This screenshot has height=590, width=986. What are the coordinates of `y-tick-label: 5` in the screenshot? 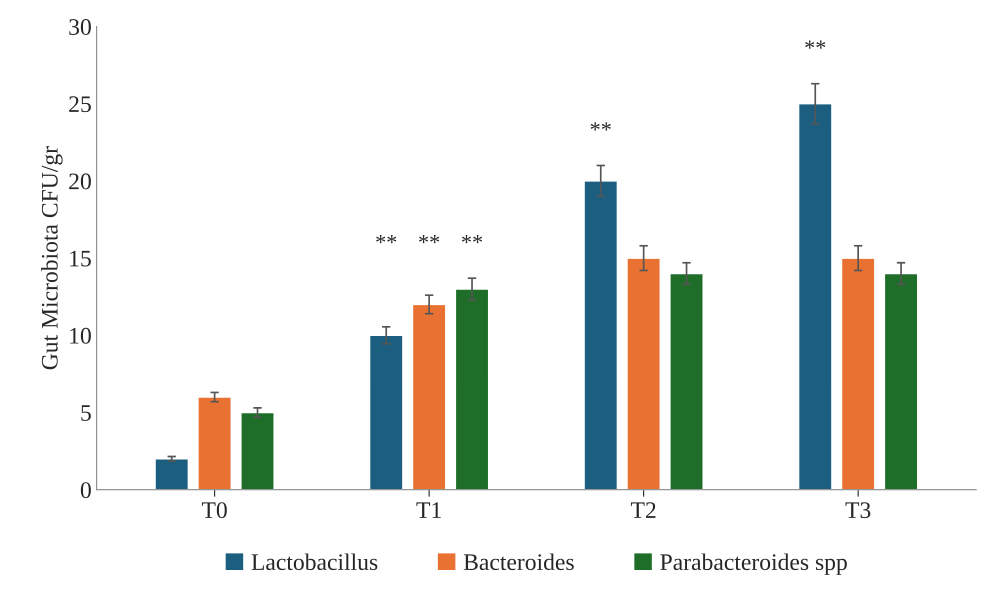 It's located at (86, 413).